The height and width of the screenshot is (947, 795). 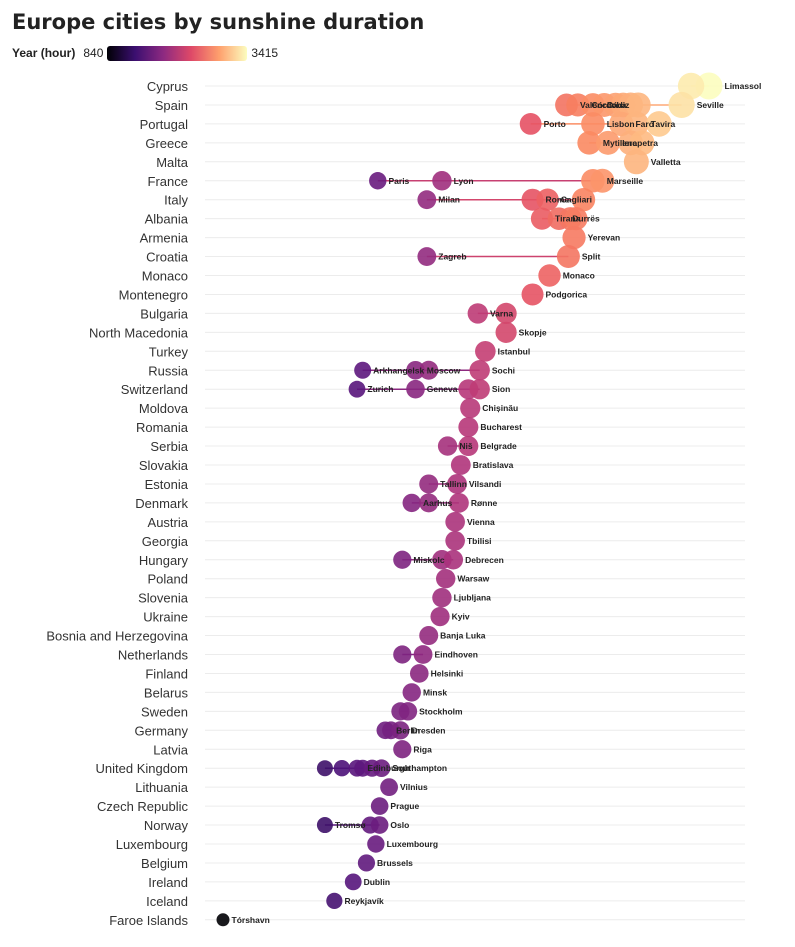 I want to click on country-row: Czech Republic Prague, so click(x=258, y=806).